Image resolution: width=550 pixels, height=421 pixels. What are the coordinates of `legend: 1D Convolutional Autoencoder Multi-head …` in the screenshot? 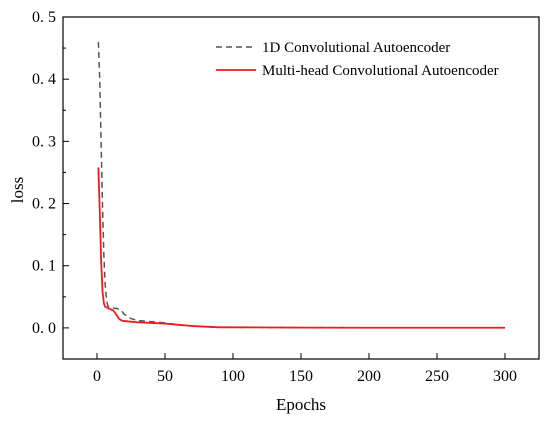 It's located at (357, 59).